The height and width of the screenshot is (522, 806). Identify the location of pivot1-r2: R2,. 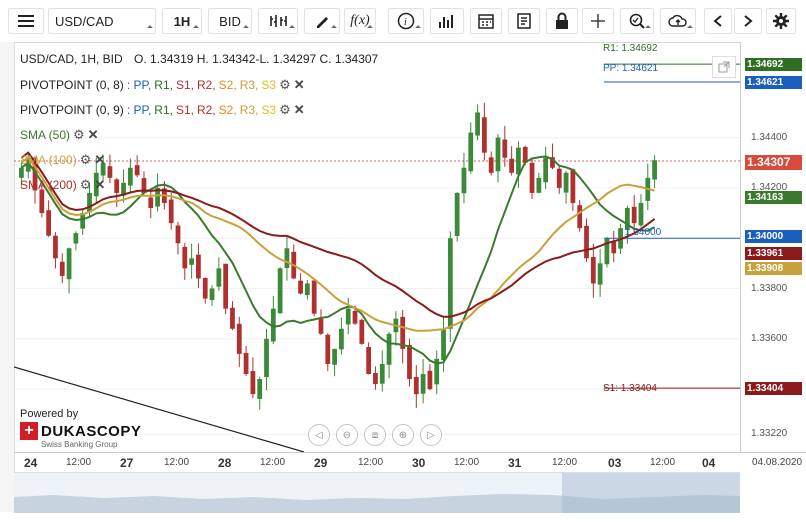
(206, 85).